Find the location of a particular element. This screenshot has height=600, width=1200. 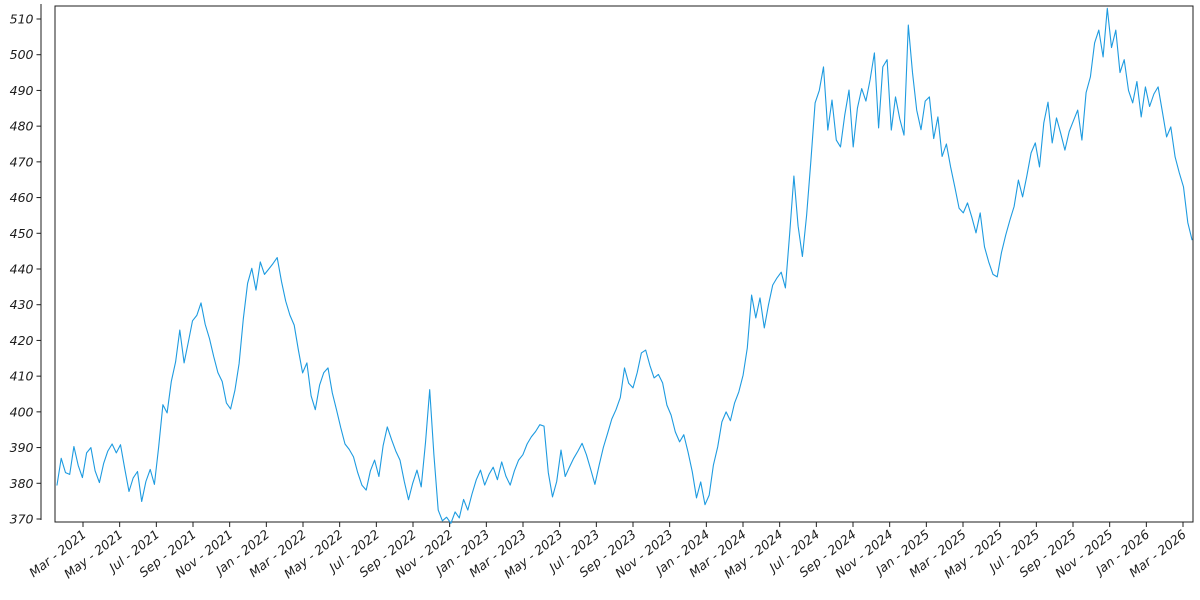

y-tick-label: 500 is located at coordinates (22, 54).